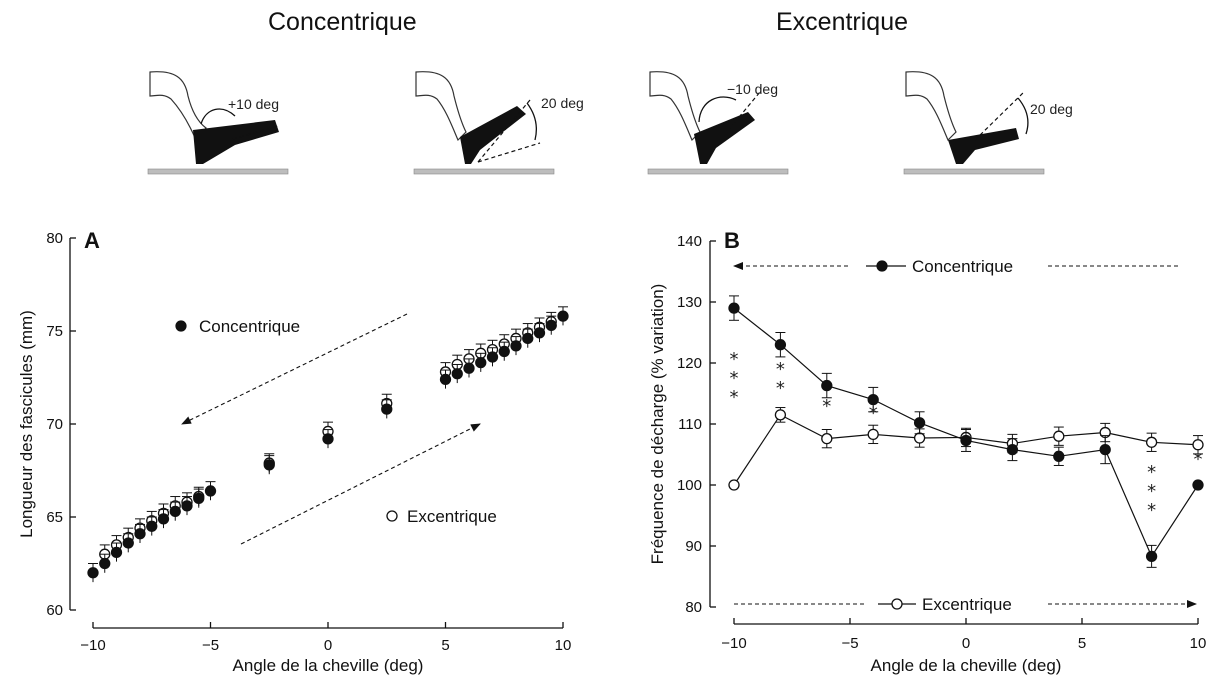 The image size is (1214, 681). I want to click on y-tick-label: 100, so click(689, 485).